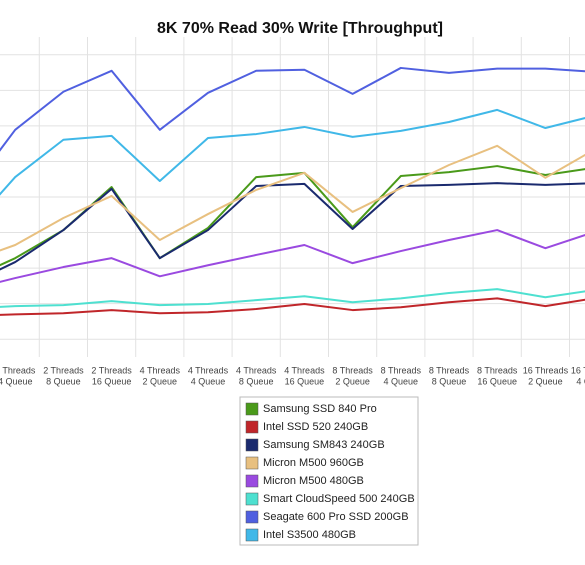 The width and height of the screenshot is (585, 565). What do you see at coordinates (313, 481) in the screenshot?
I see `legend-label: Micron M500 480GB` at bounding box center [313, 481].